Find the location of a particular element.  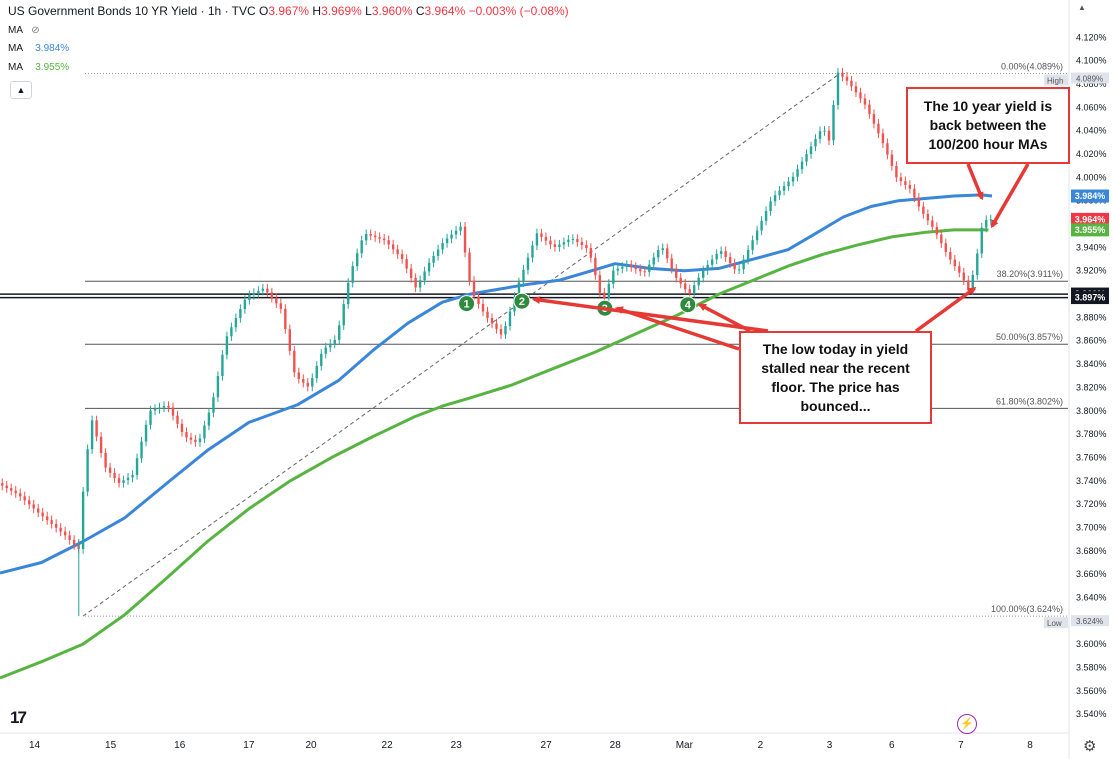

price-tick-label: 3.760% is located at coordinates (1091, 457).